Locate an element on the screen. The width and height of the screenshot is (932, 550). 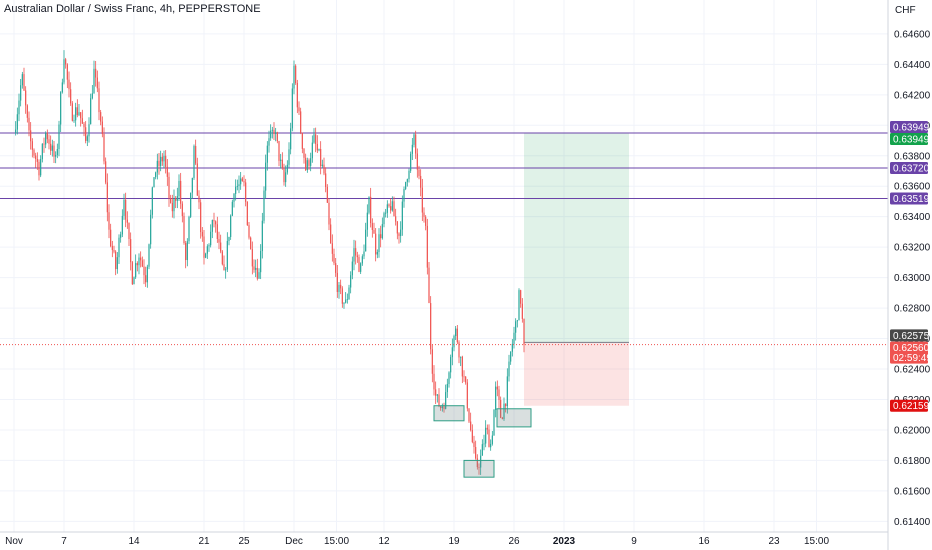
price-tick-label: 0.61800 is located at coordinates (912, 461).